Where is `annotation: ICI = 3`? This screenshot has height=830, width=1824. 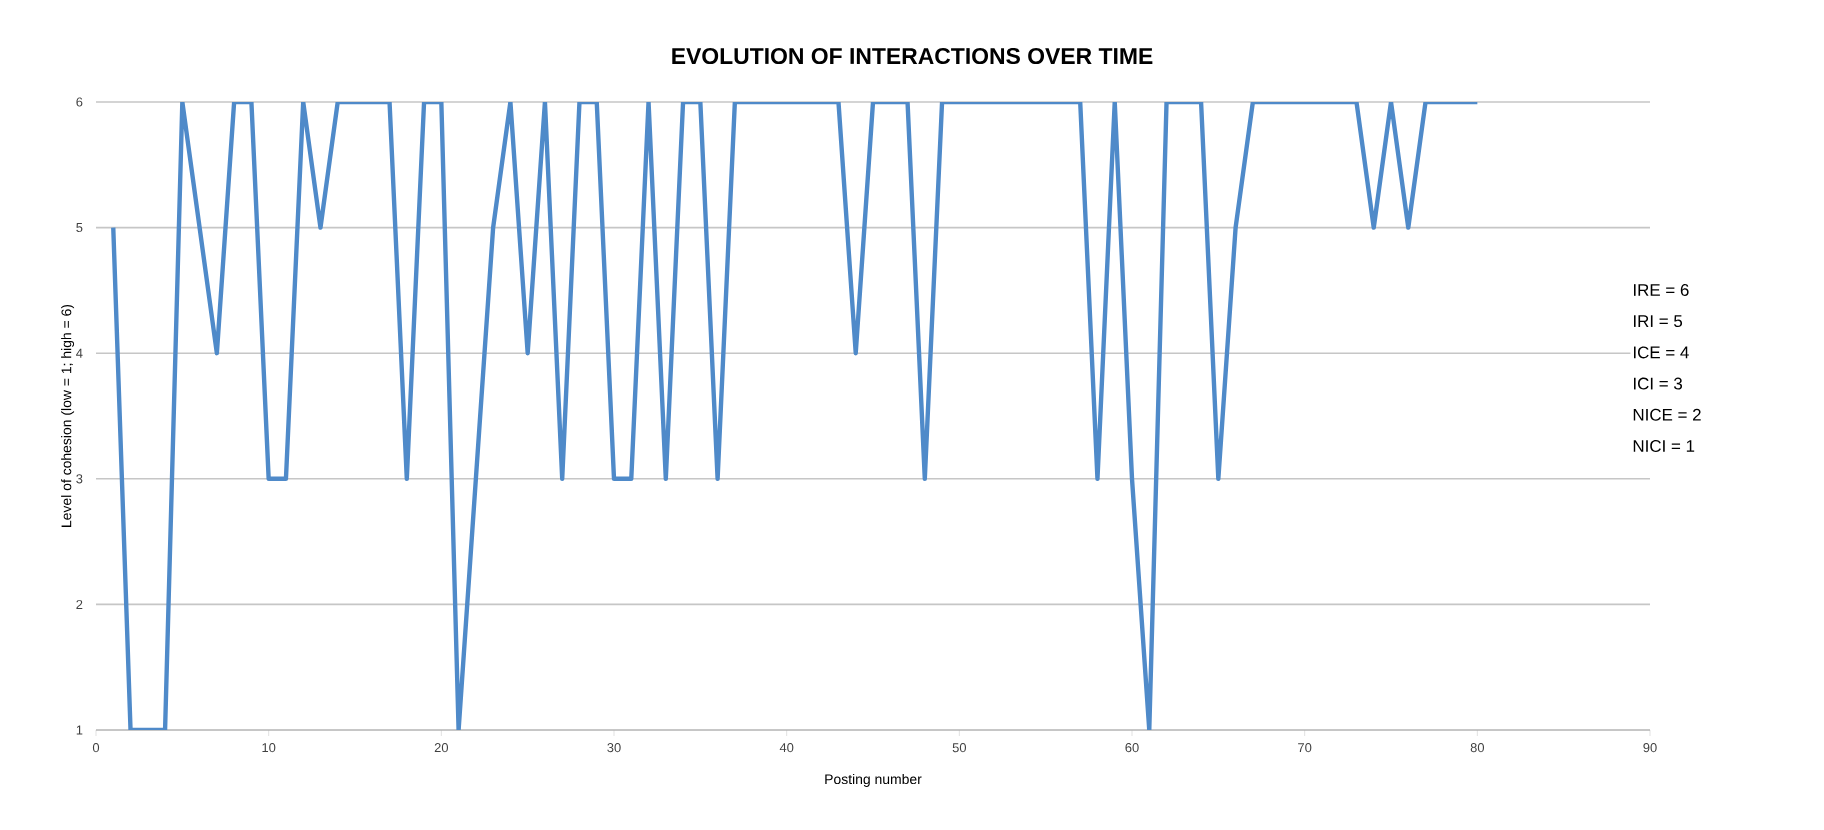 annotation: ICI = 3 is located at coordinates (1658, 383).